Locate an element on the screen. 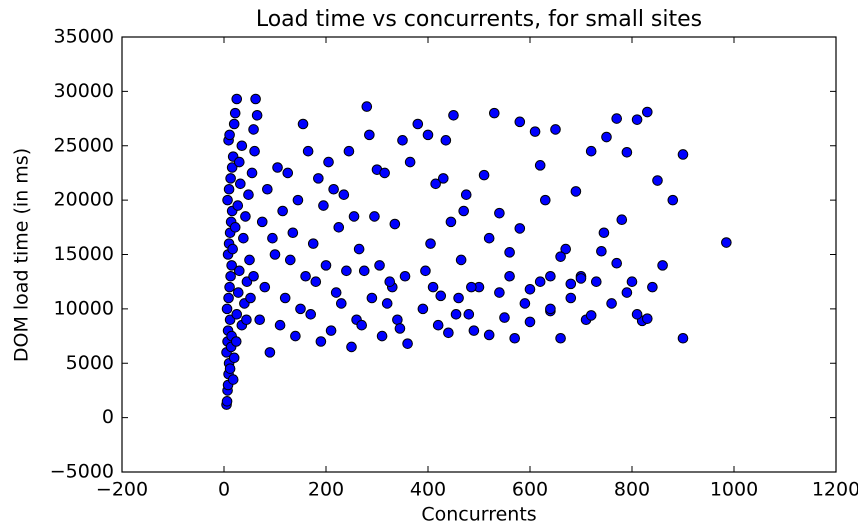 The width and height of the screenshot is (858, 528). y-tick-label: 30000 is located at coordinates (84, 91).